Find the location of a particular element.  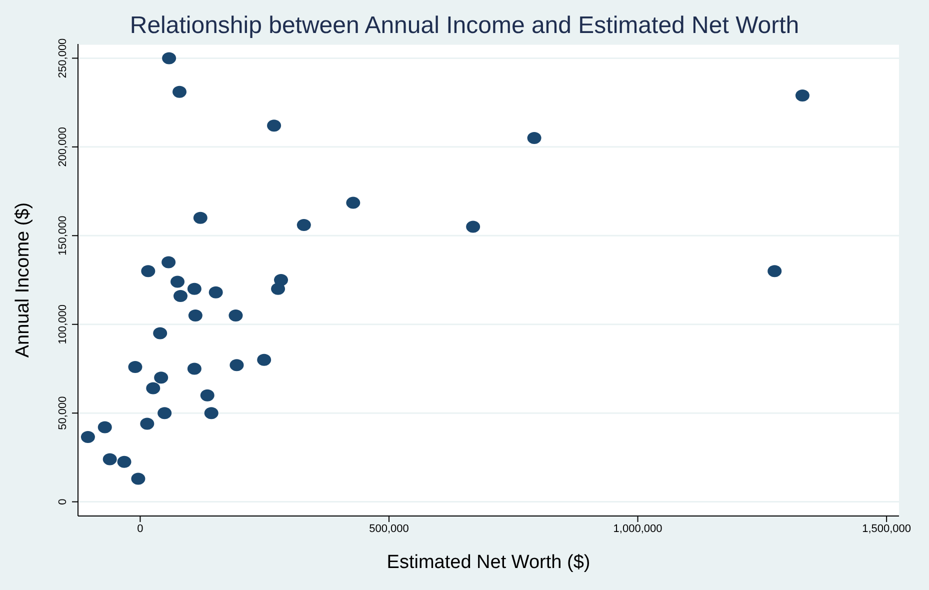

x-tick-label: 0 is located at coordinates (140, 528).